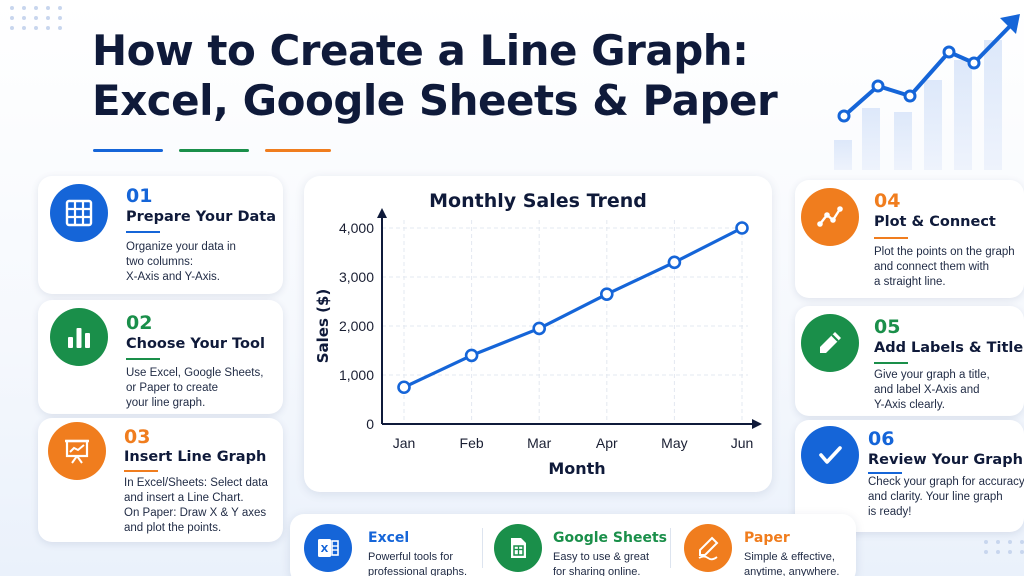 This screenshot has width=1024, height=576. What do you see at coordinates (181, 247) in the screenshot?
I see `step-description-line: Organize your data in` at bounding box center [181, 247].